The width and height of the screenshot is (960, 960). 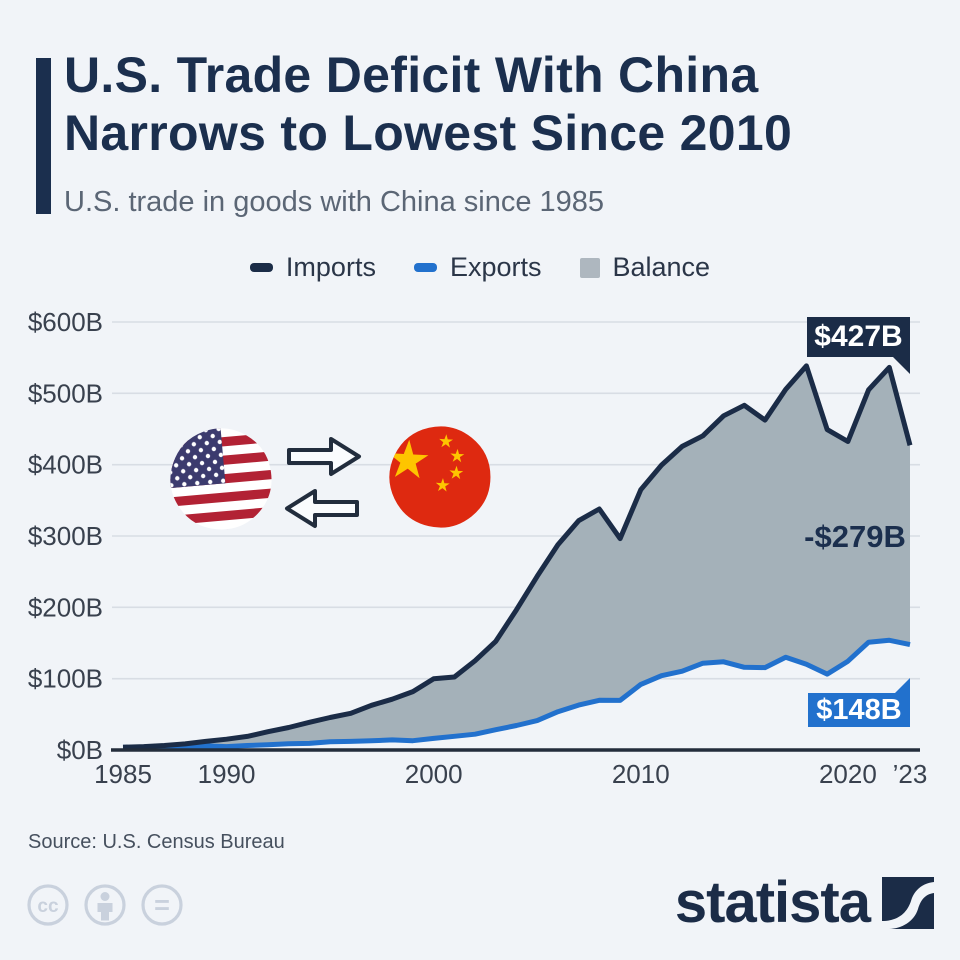 I want to click on cc-license-icons: cc =, so click(x=111, y=905).